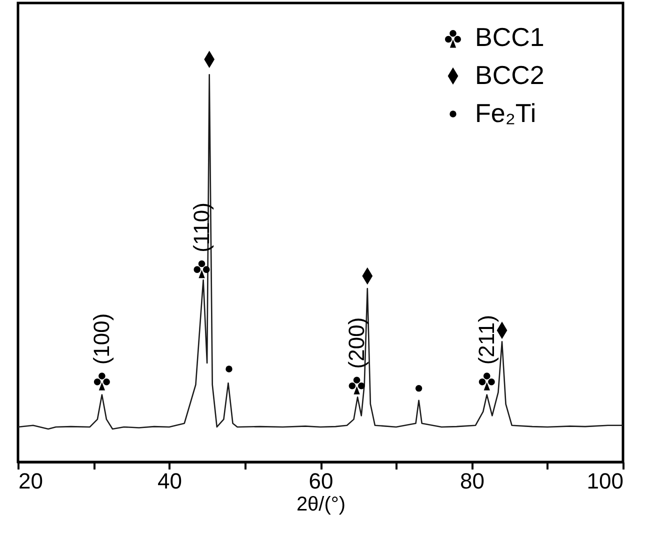  What do you see at coordinates (101, 339) in the screenshot?
I see `annotation: (100)` at bounding box center [101, 339].